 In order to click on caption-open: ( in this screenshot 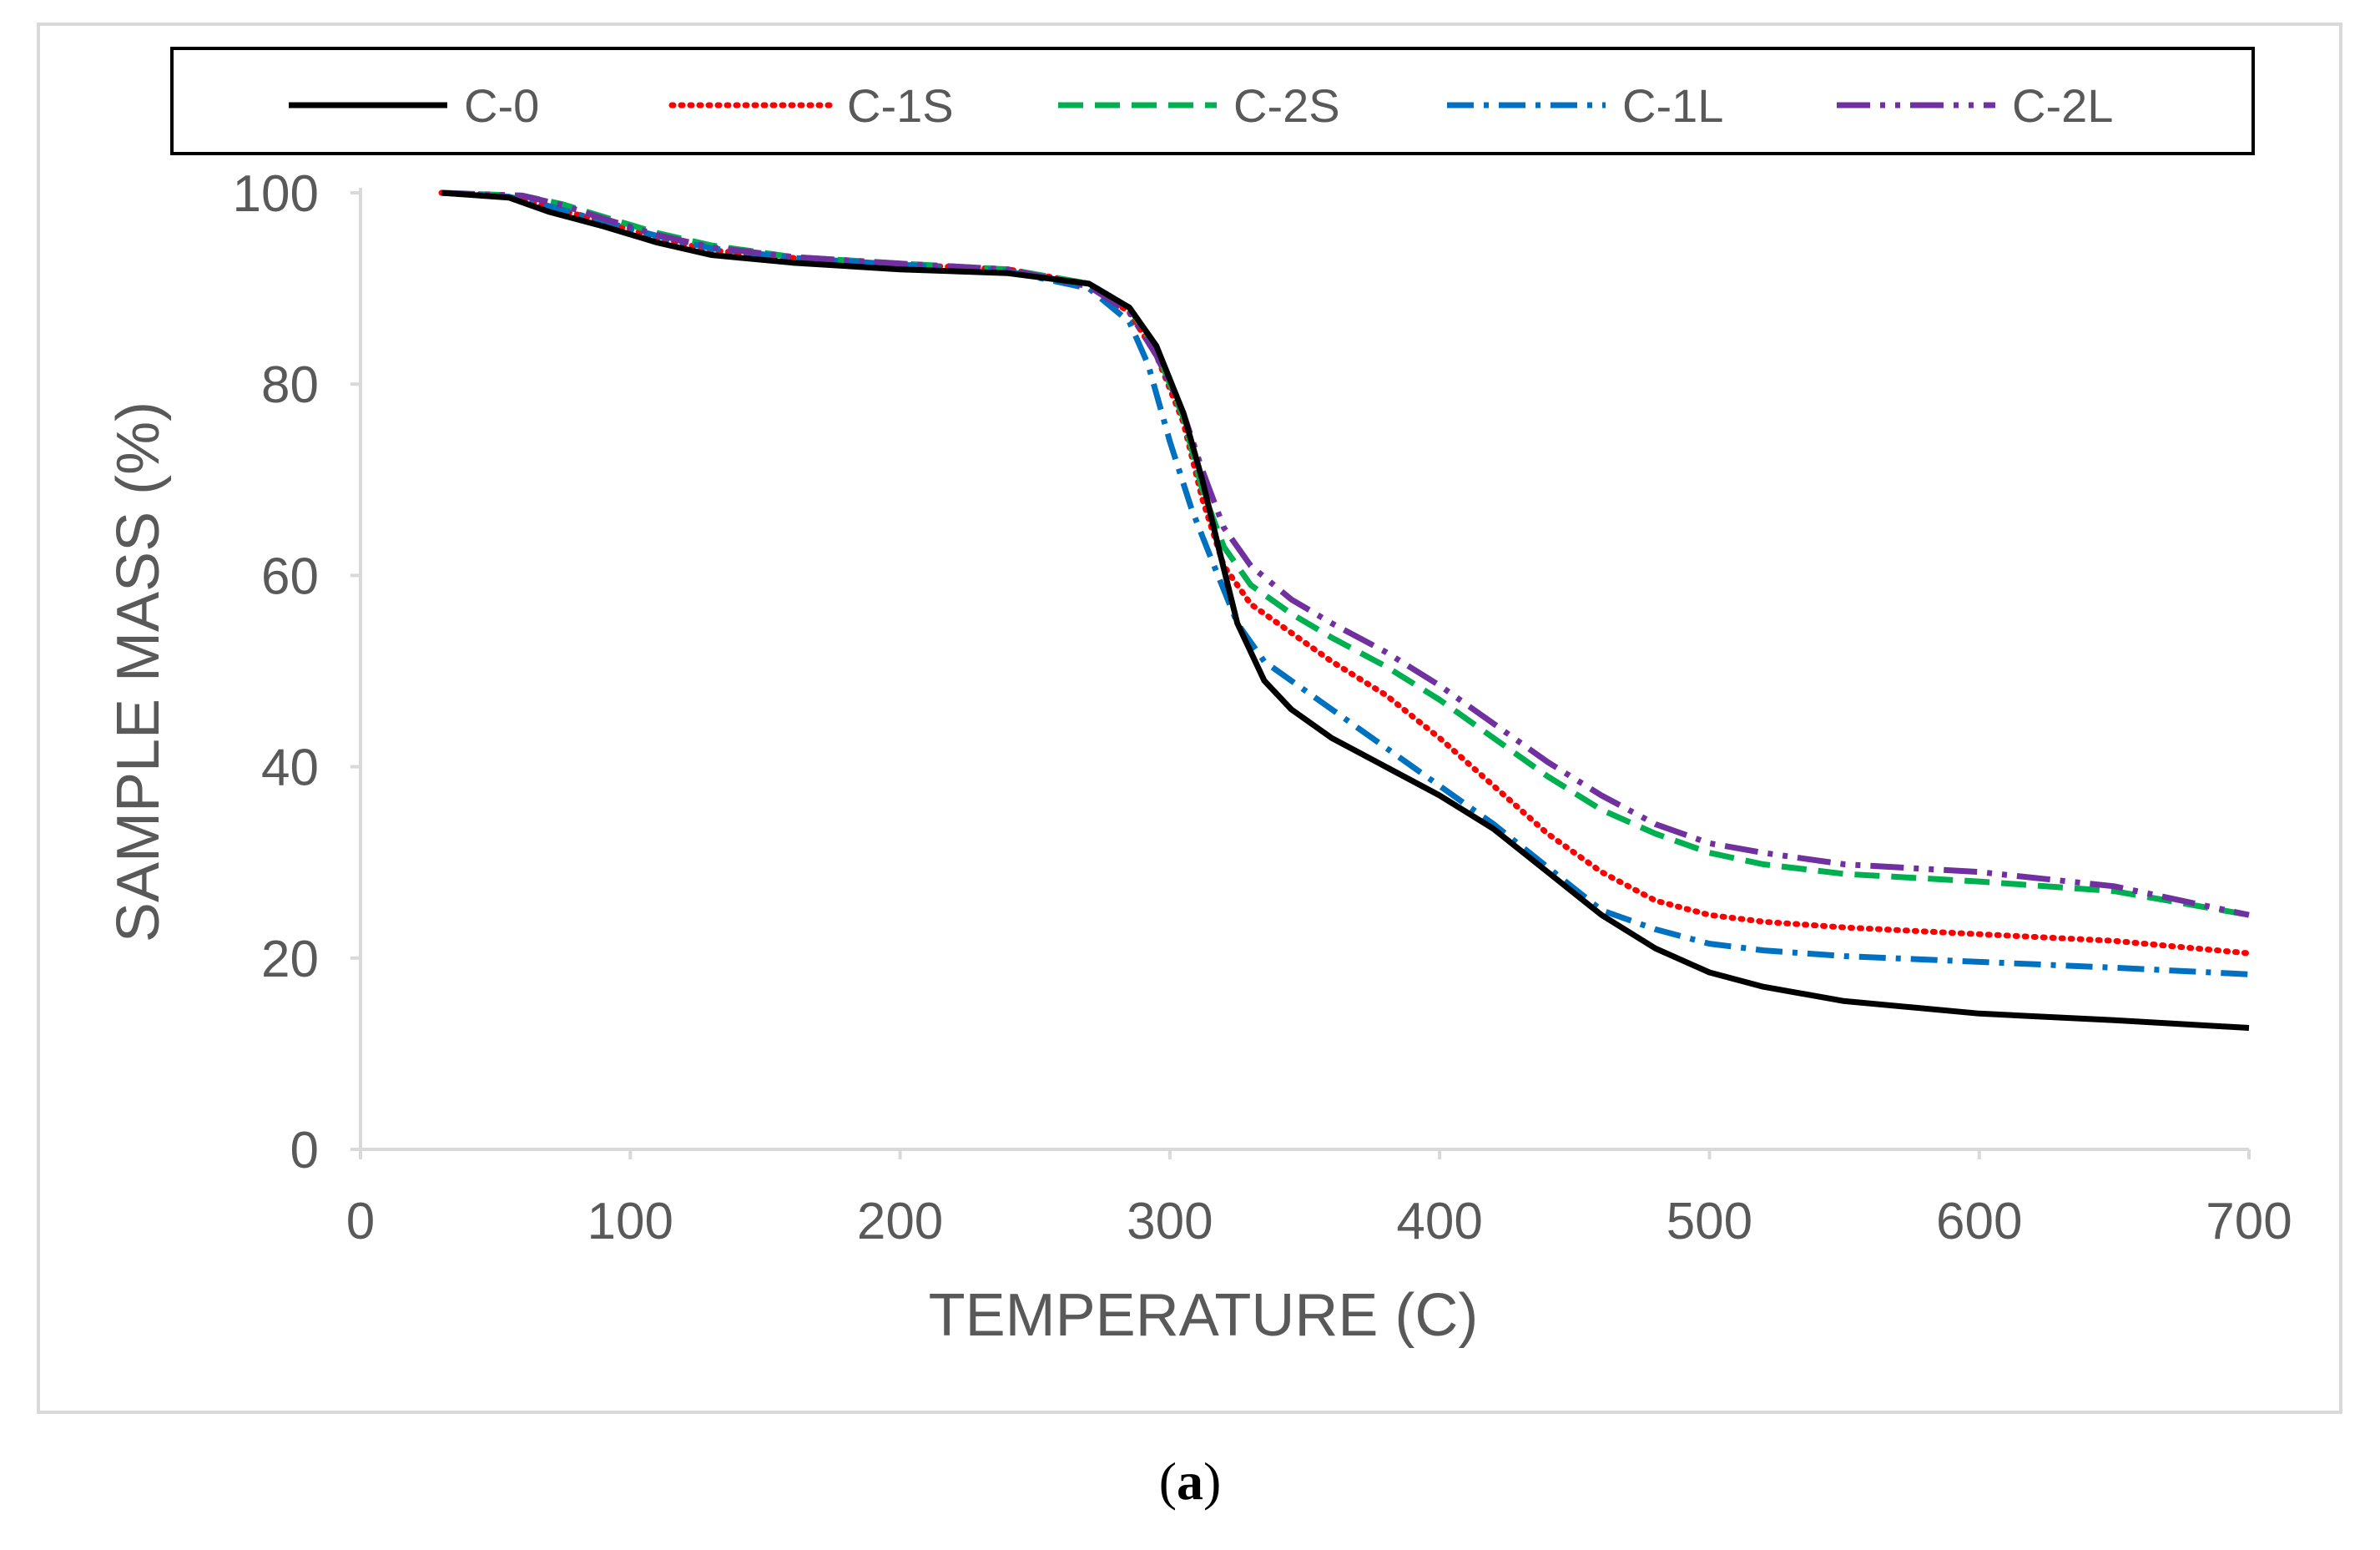, I will do `click(1167, 1481)`.